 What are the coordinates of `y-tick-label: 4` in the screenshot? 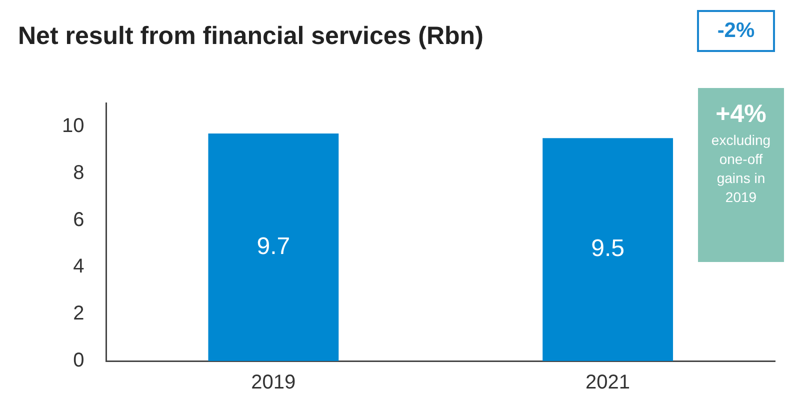 It's located at (78, 267).